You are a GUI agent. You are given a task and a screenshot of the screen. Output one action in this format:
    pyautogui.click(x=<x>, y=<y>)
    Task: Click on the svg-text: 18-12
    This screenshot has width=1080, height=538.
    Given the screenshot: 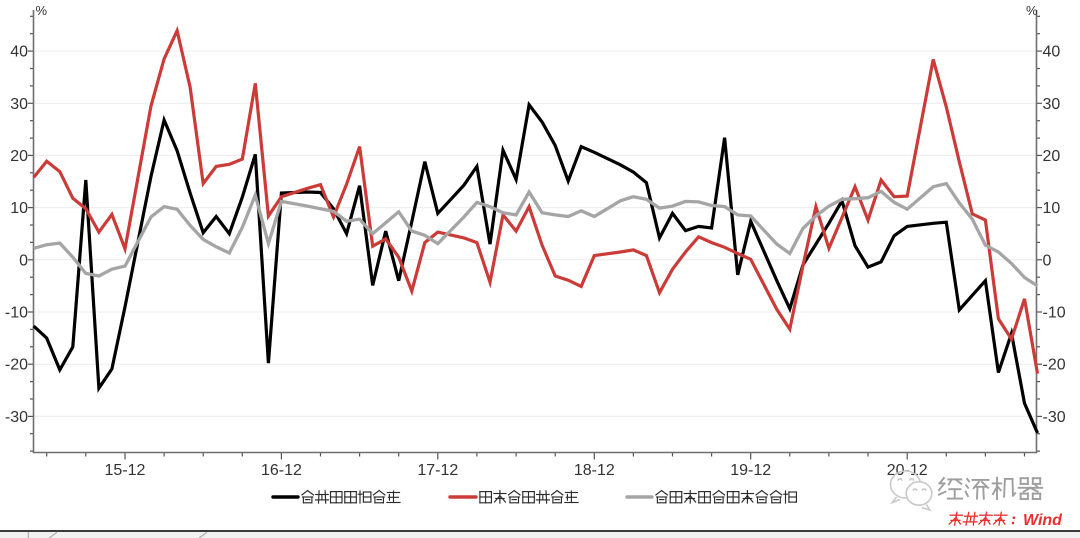 What is the action you would take?
    pyautogui.click(x=594, y=470)
    